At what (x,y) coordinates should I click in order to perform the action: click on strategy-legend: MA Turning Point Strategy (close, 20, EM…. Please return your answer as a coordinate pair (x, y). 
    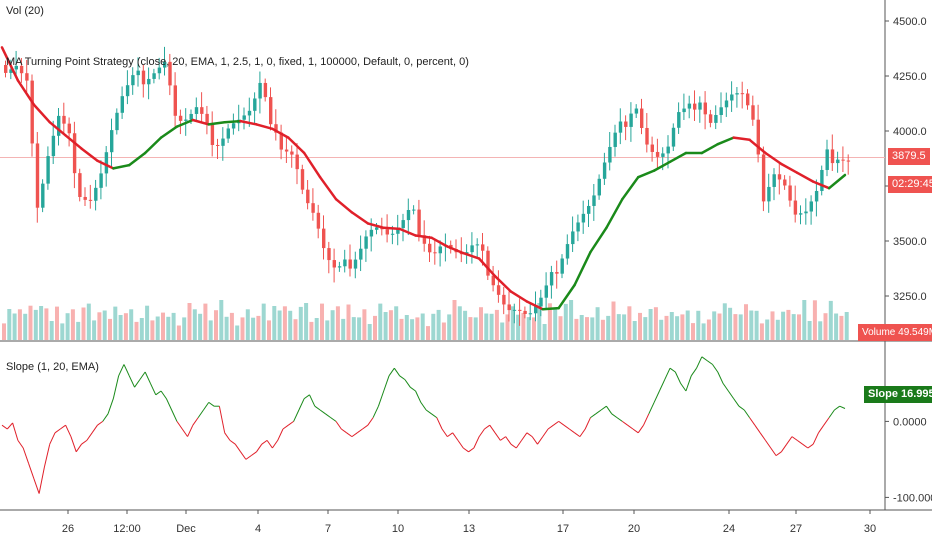
    Looking at the image, I should click on (237, 62).